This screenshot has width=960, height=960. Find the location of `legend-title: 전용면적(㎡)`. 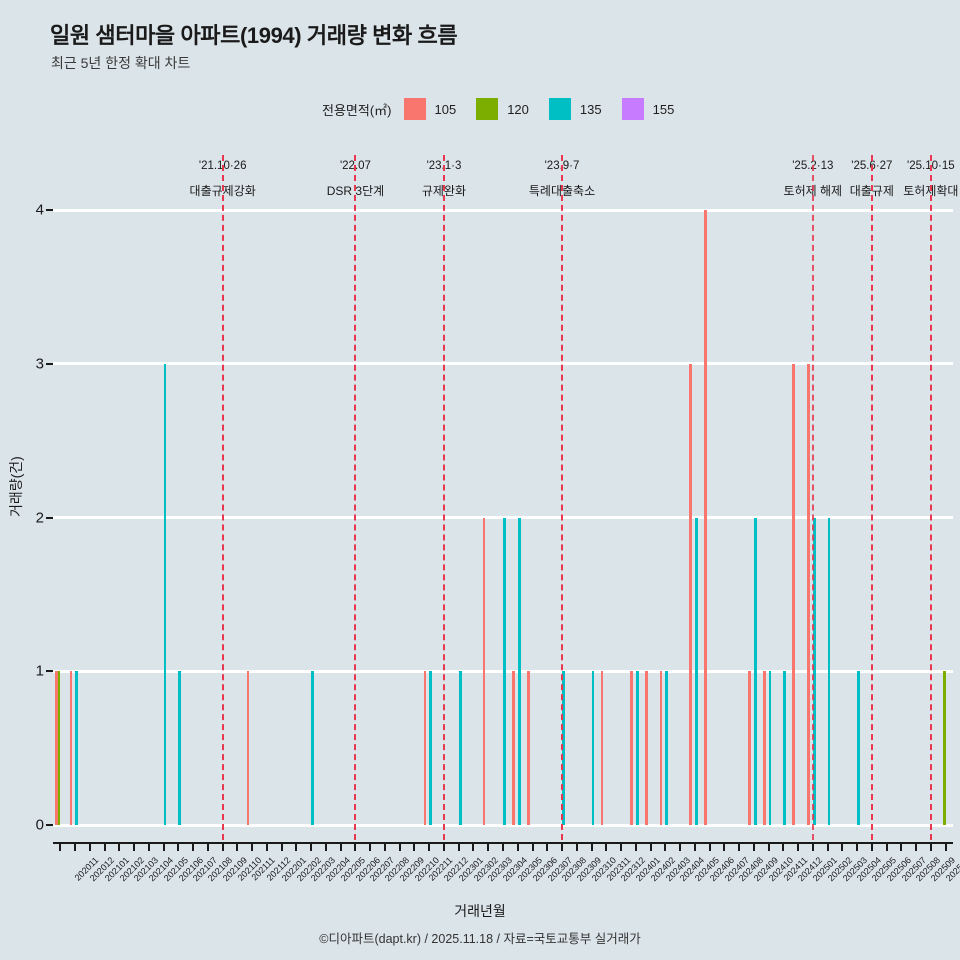

legend-title: 전용면적(㎡) is located at coordinates (357, 110).